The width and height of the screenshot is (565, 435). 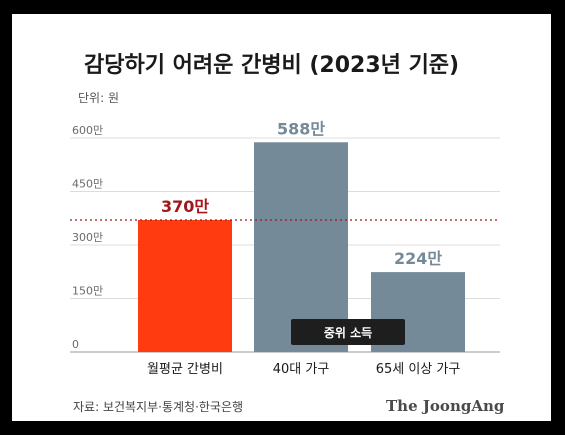 I want to click on y-tick-label: 450만, so click(x=87, y=184).